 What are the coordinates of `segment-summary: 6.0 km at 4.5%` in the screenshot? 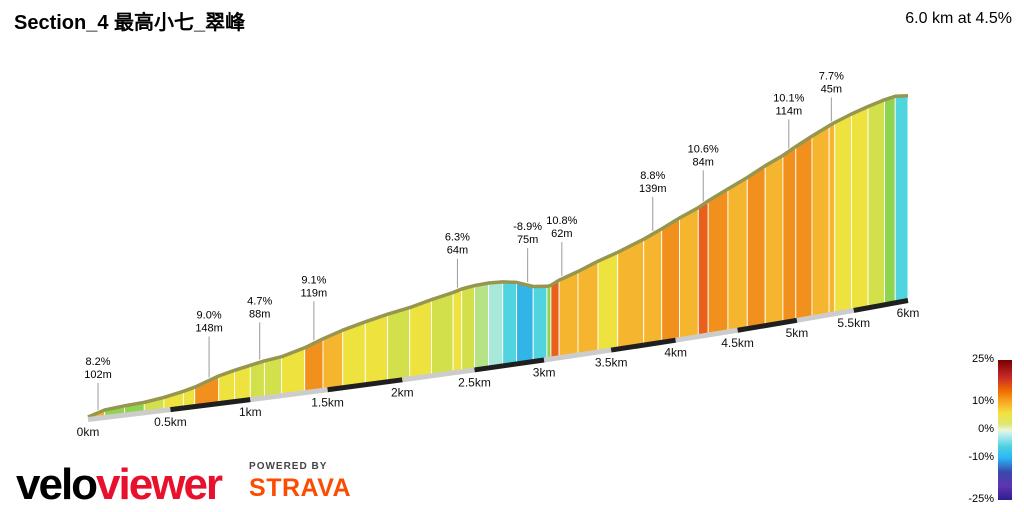 It's located at (958, 18).